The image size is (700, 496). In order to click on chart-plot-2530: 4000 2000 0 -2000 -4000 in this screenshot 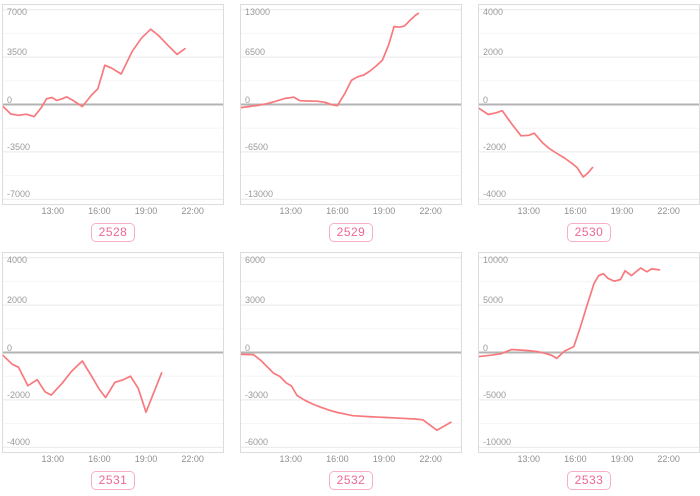, I will do `click(589, 104)`.